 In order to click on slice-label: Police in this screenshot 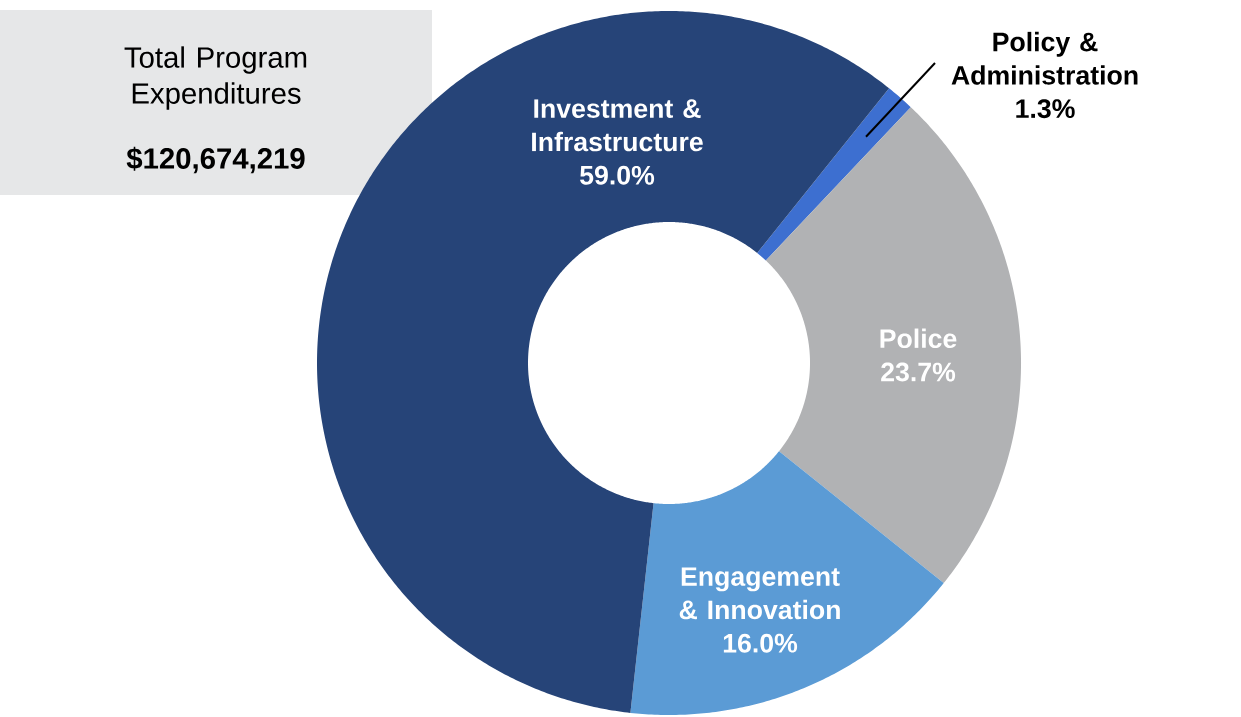, I will do `click(918, 338)`.